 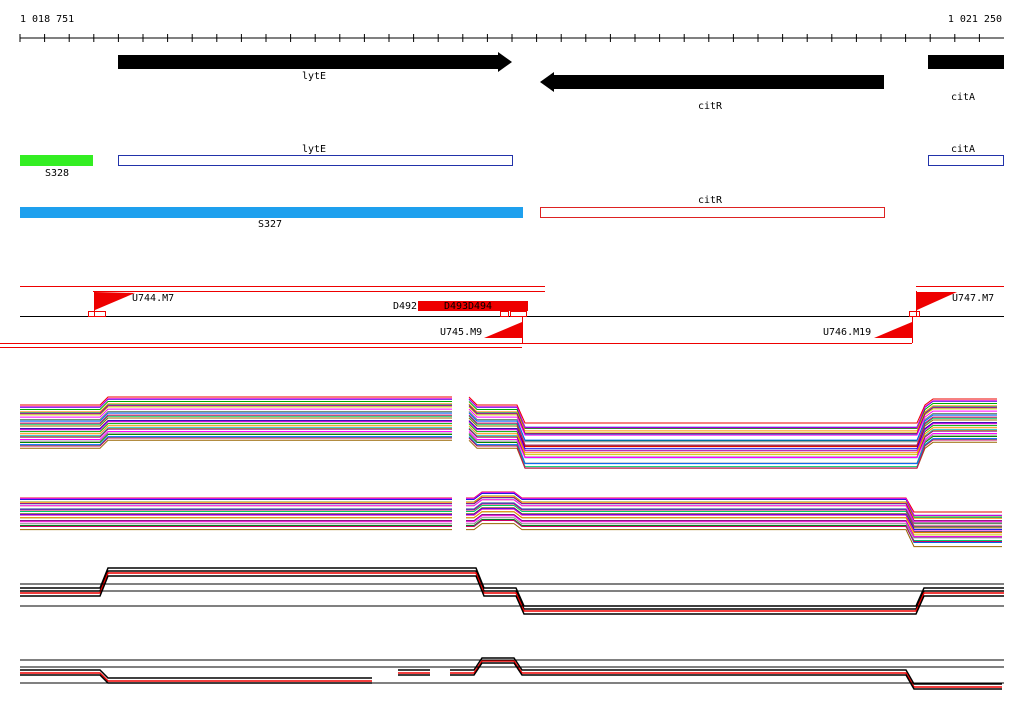 I want to click on feature-label: D494, so click(x=480, y=306).